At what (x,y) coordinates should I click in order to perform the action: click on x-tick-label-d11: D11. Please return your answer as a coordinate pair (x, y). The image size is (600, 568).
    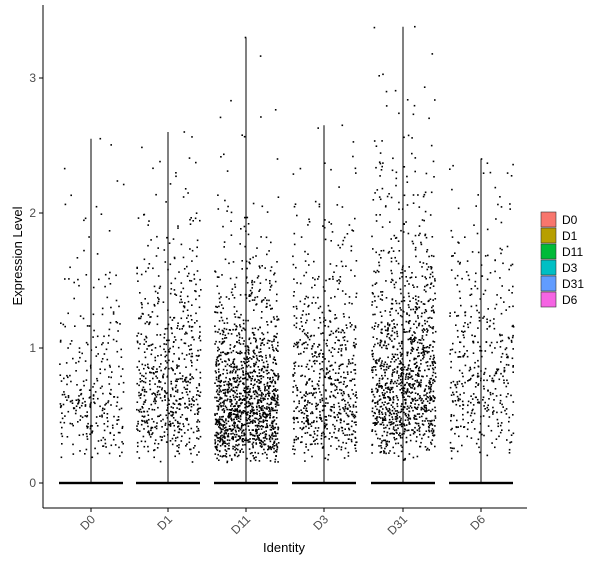
    Looking at the image, I should click on (240, 524).